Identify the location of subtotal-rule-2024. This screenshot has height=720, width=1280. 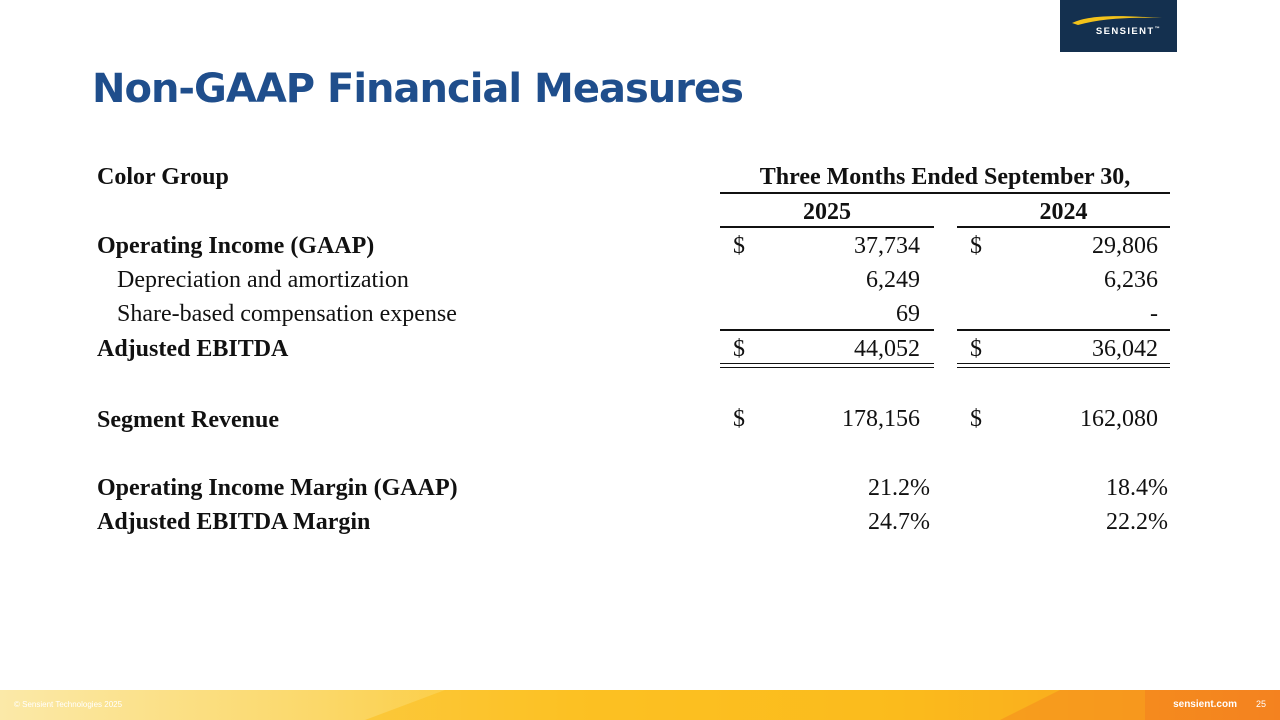
(1063, 330).